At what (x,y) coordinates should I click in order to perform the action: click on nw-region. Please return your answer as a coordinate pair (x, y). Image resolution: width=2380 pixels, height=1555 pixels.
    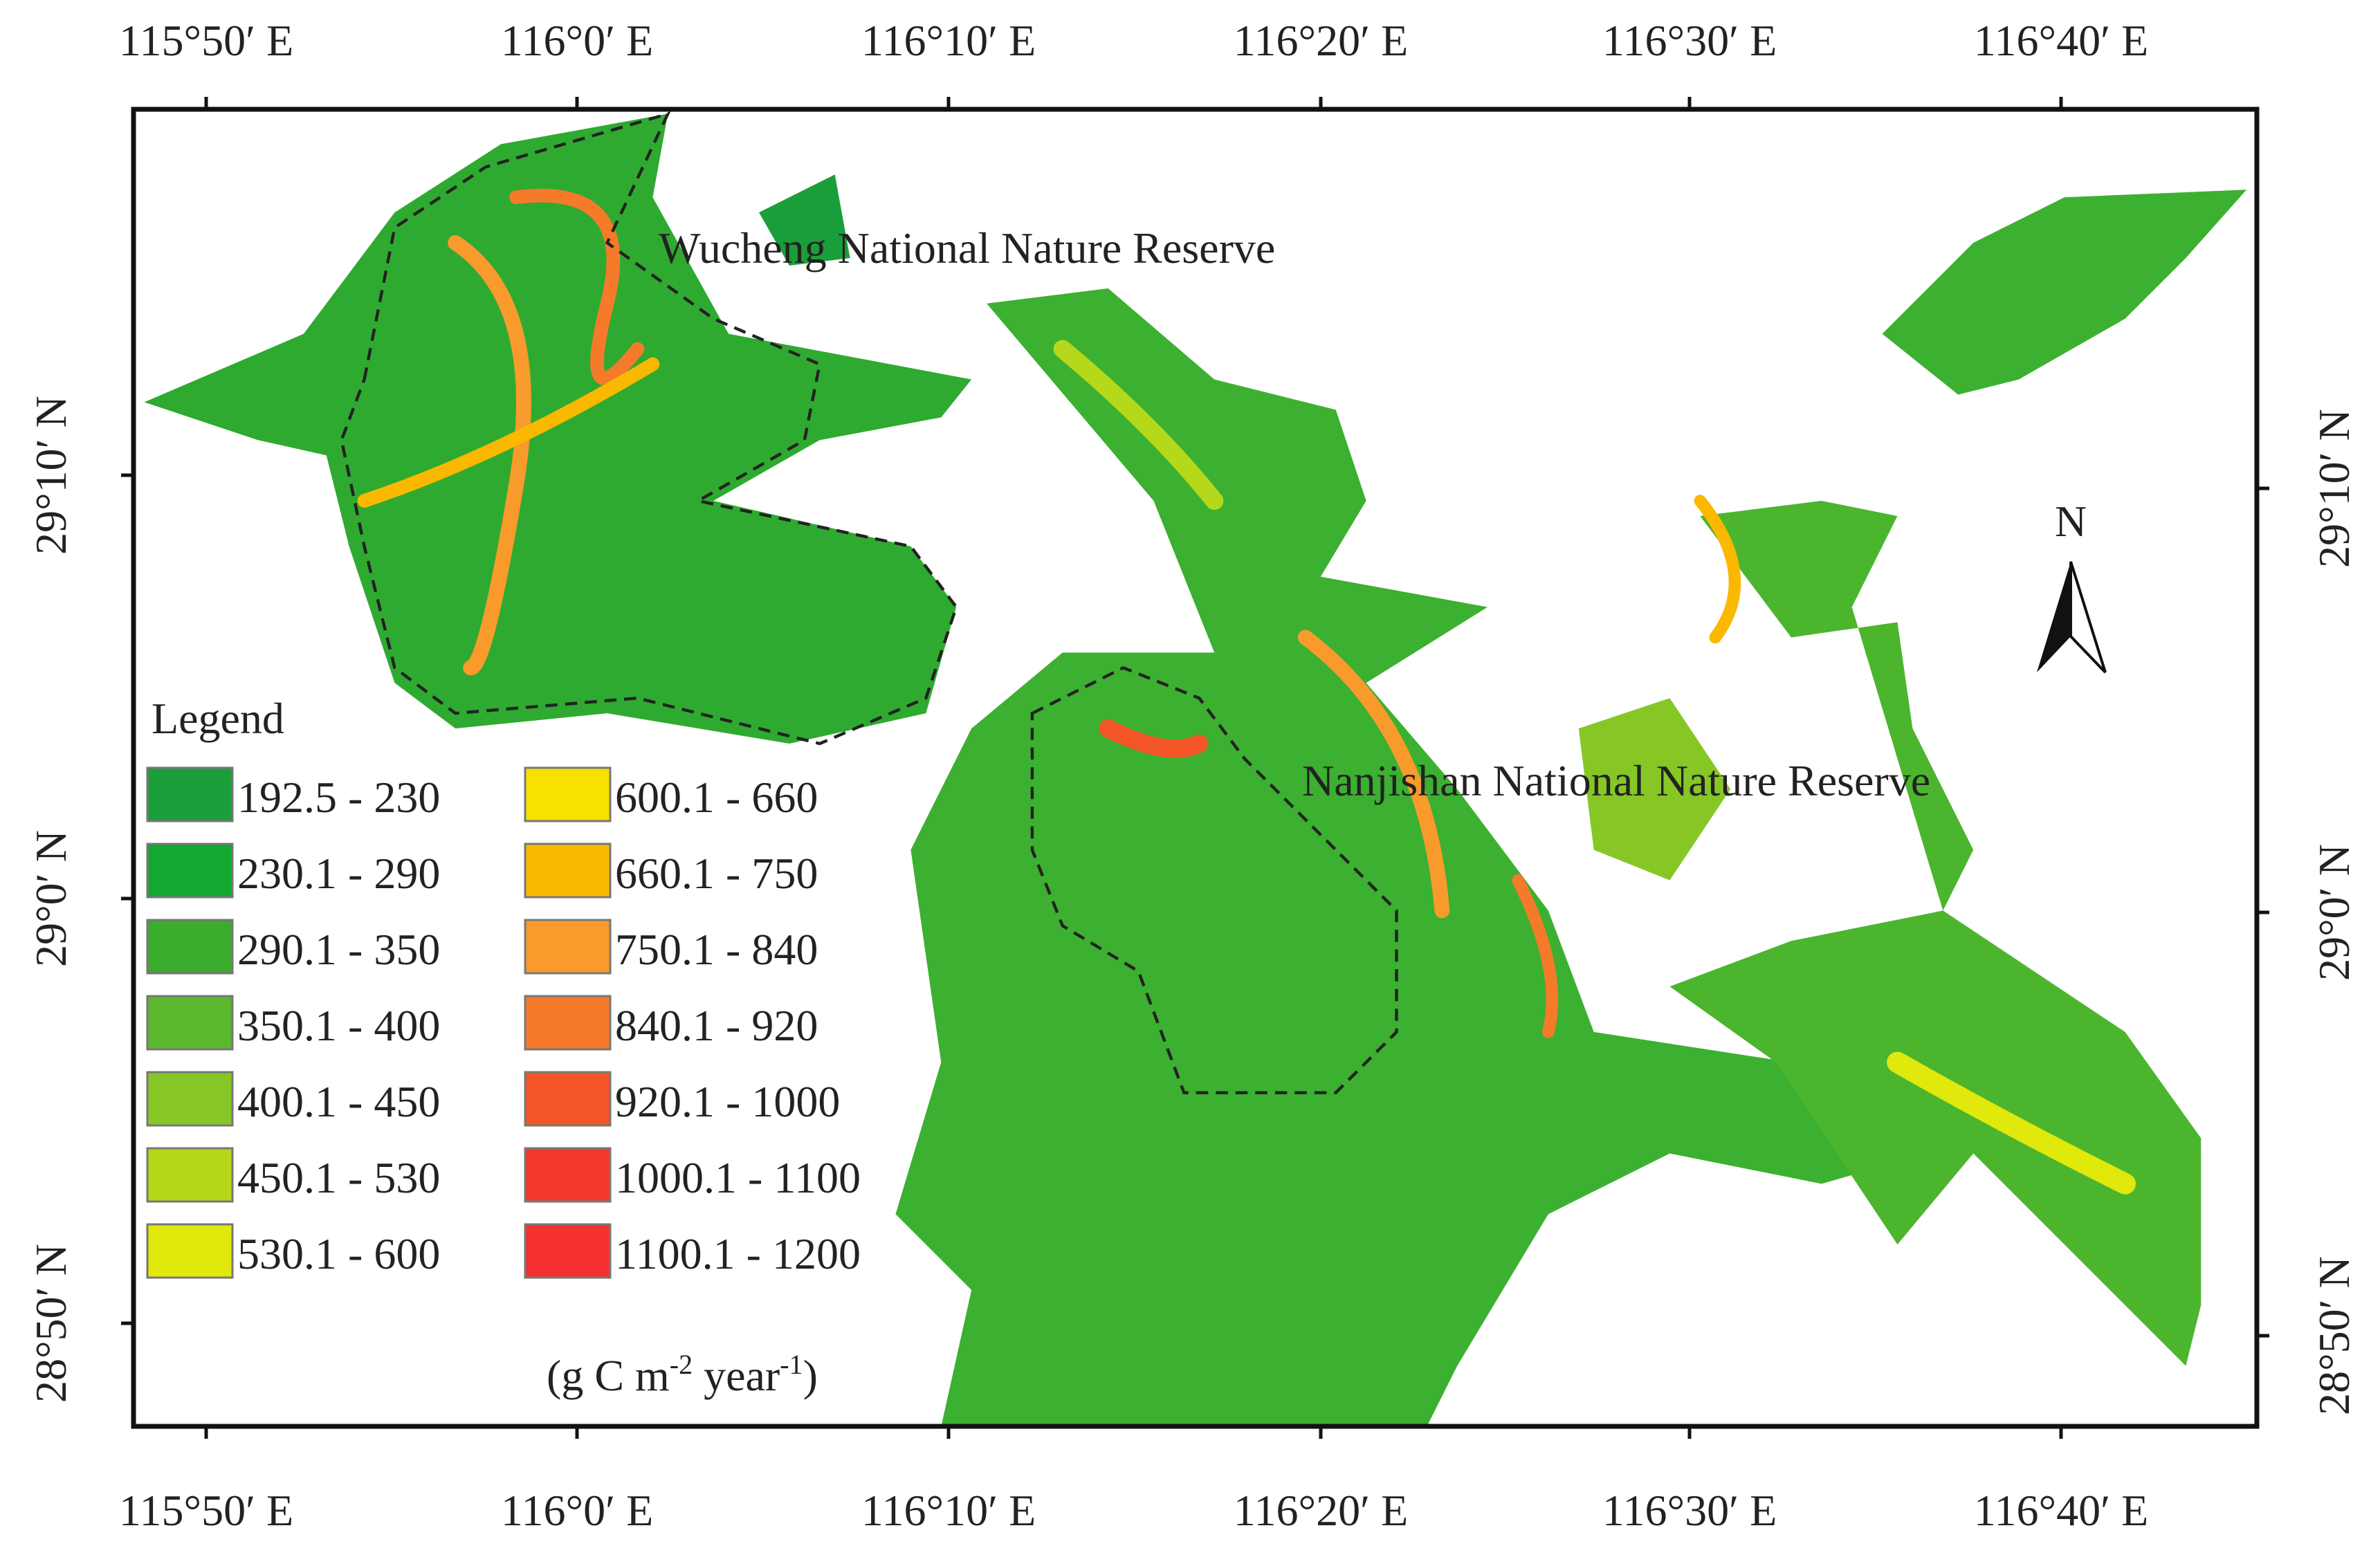
    Looking at the image, I should click on (558, 428).